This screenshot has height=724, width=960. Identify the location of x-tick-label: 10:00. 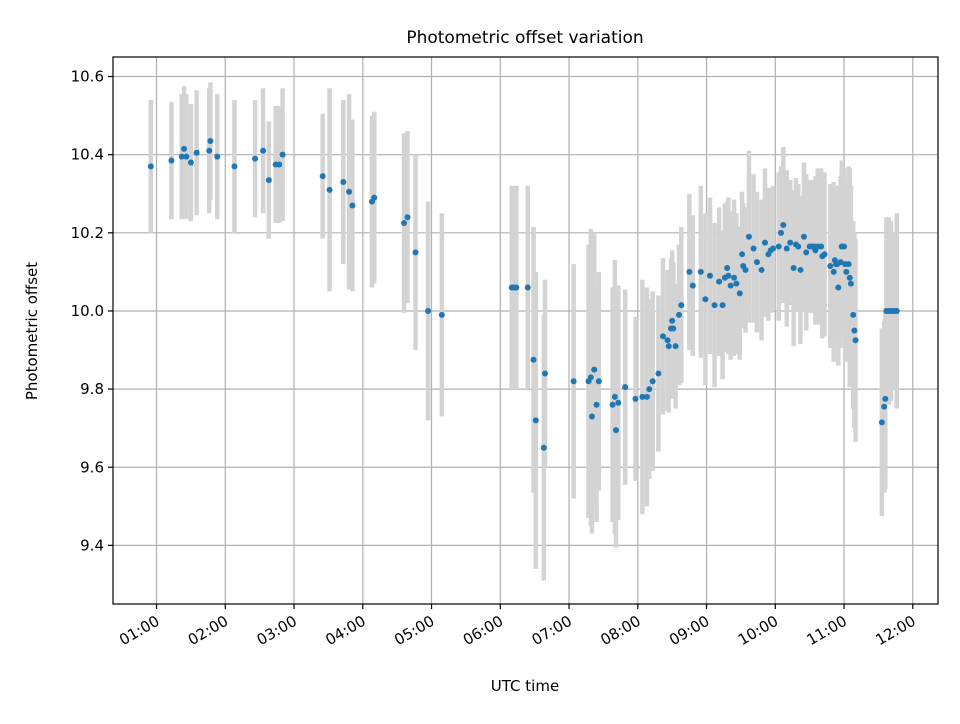
(758, 630).